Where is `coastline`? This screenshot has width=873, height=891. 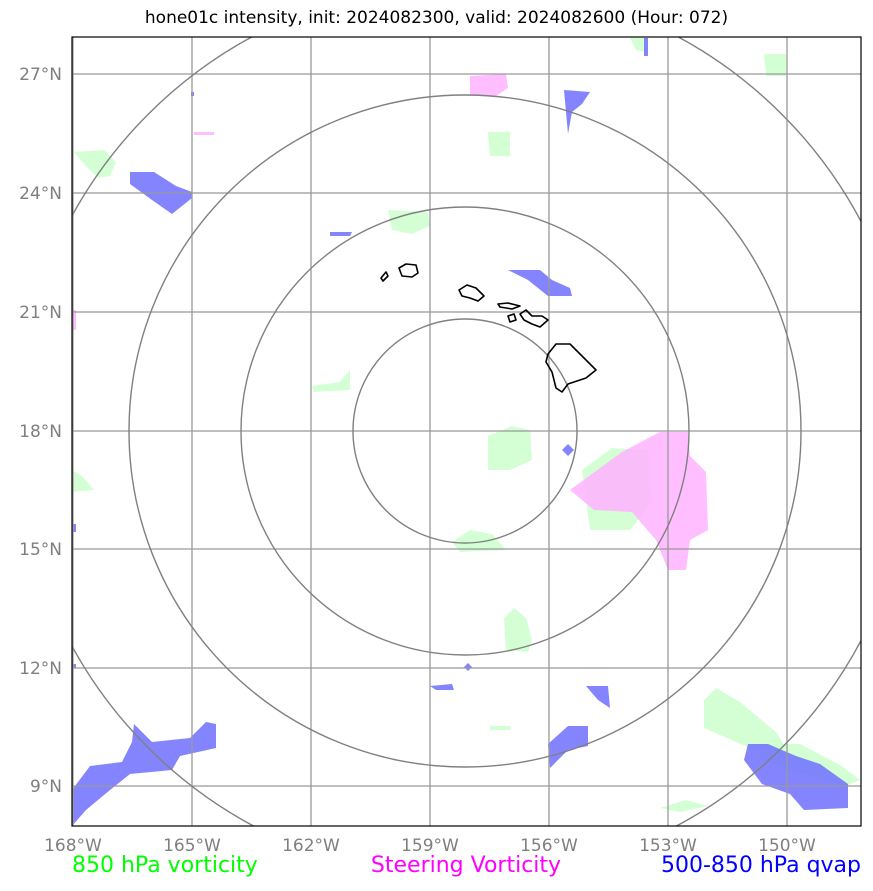 coastline is located at coordinates (488, 328).